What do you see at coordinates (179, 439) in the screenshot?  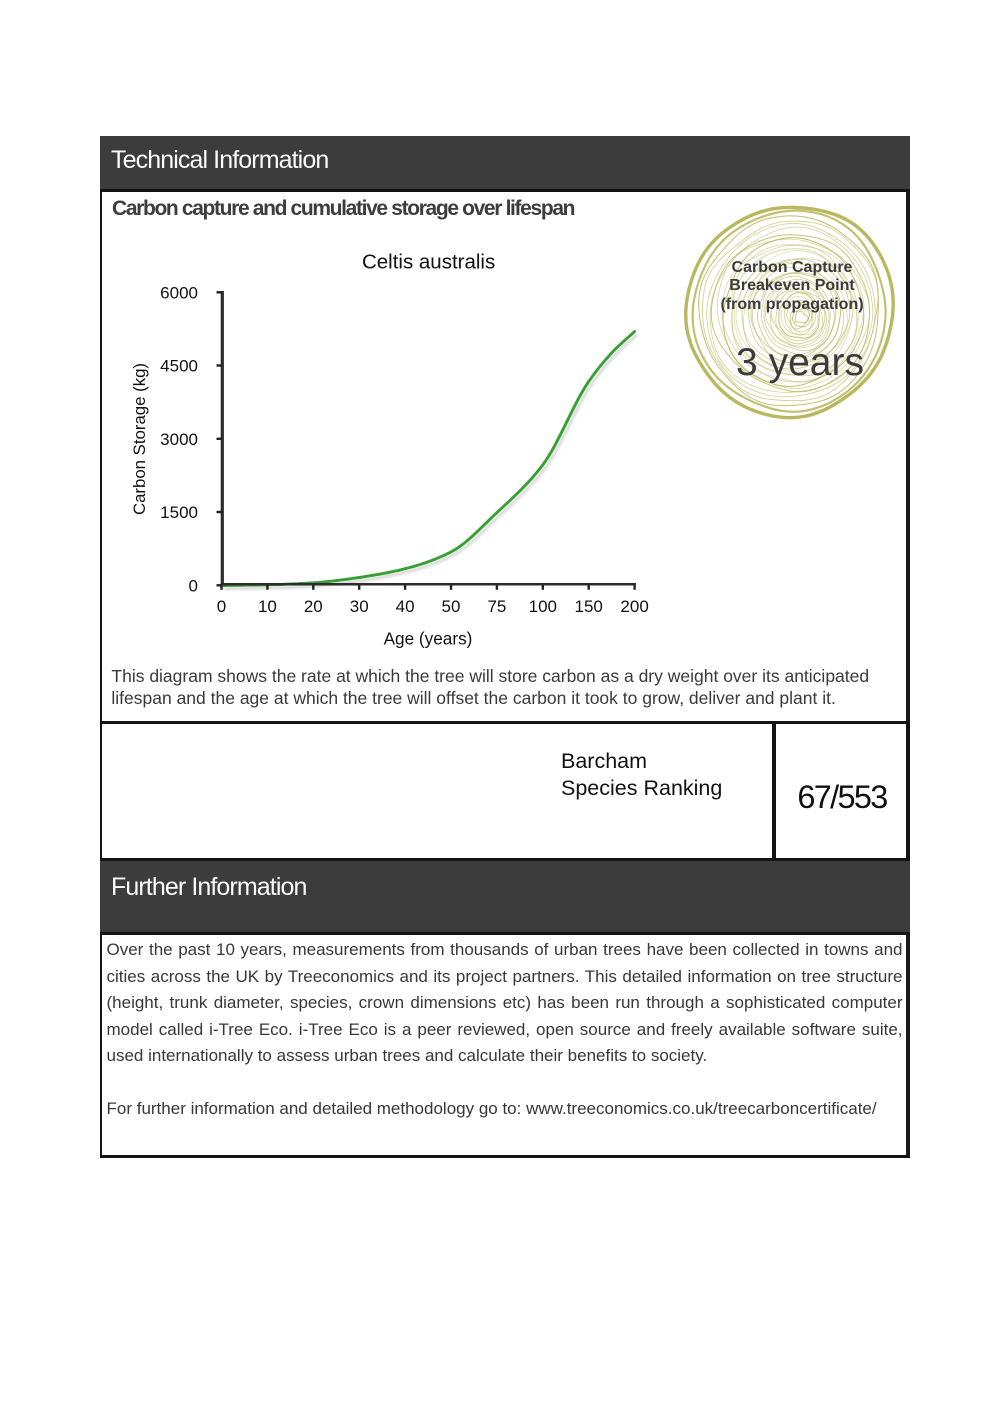 I see `svg-text: 3000` at bounding box center [179, 439].